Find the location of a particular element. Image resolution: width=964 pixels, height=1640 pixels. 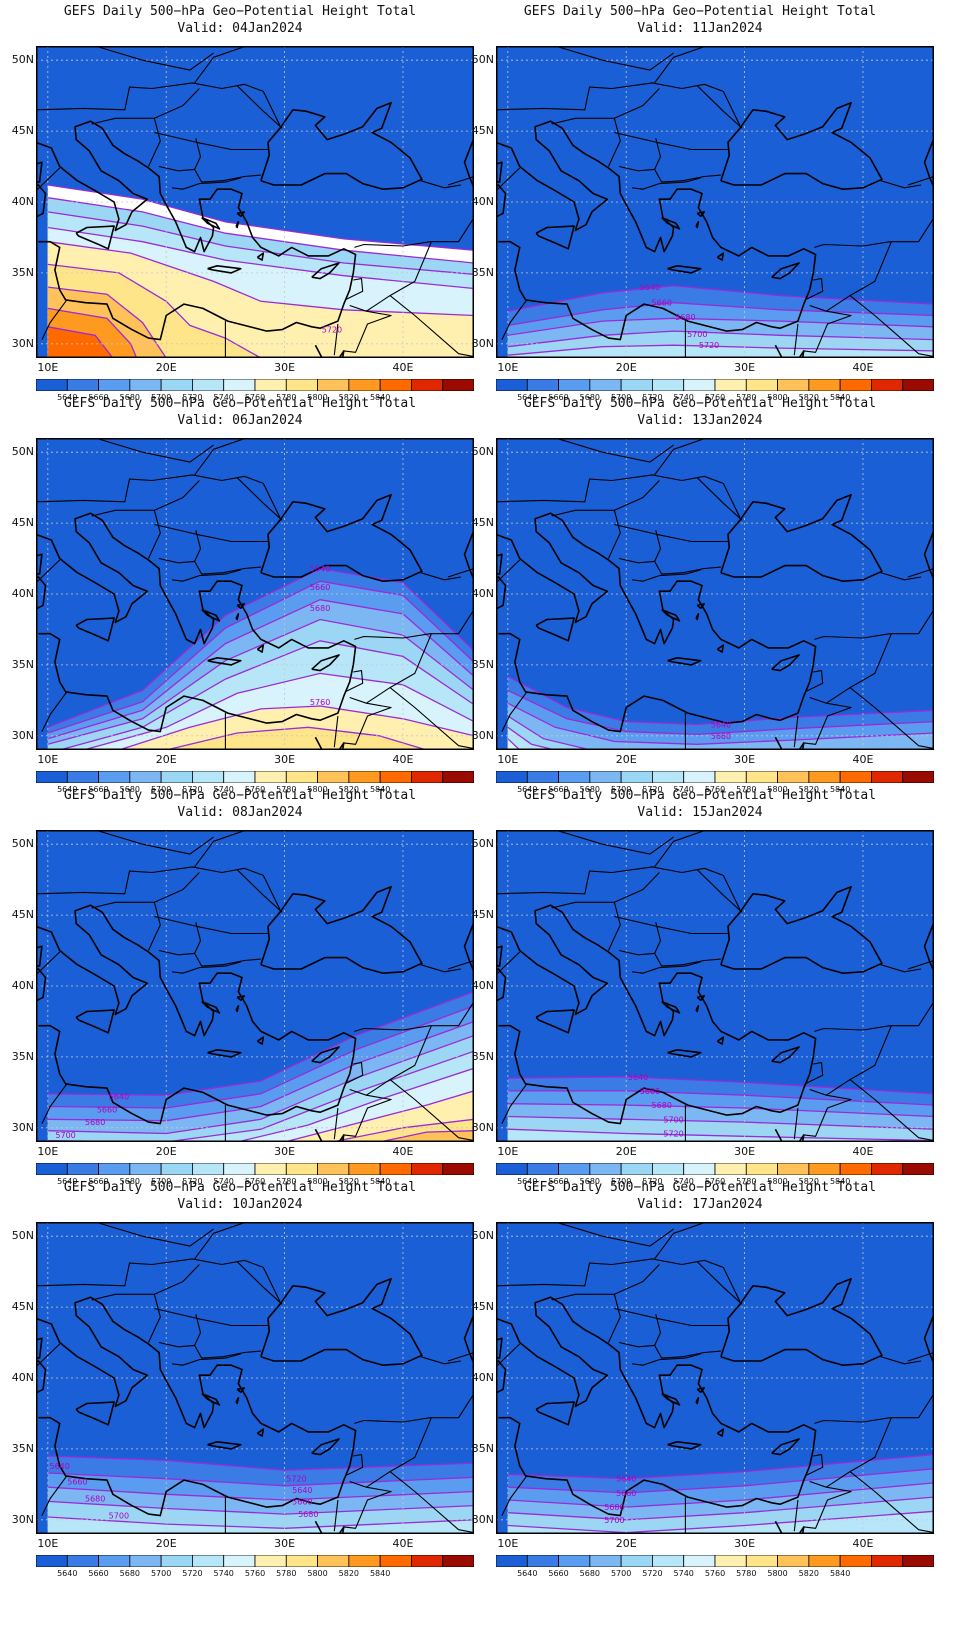

legend-label: 5660 is located at coordinates (558, 789).